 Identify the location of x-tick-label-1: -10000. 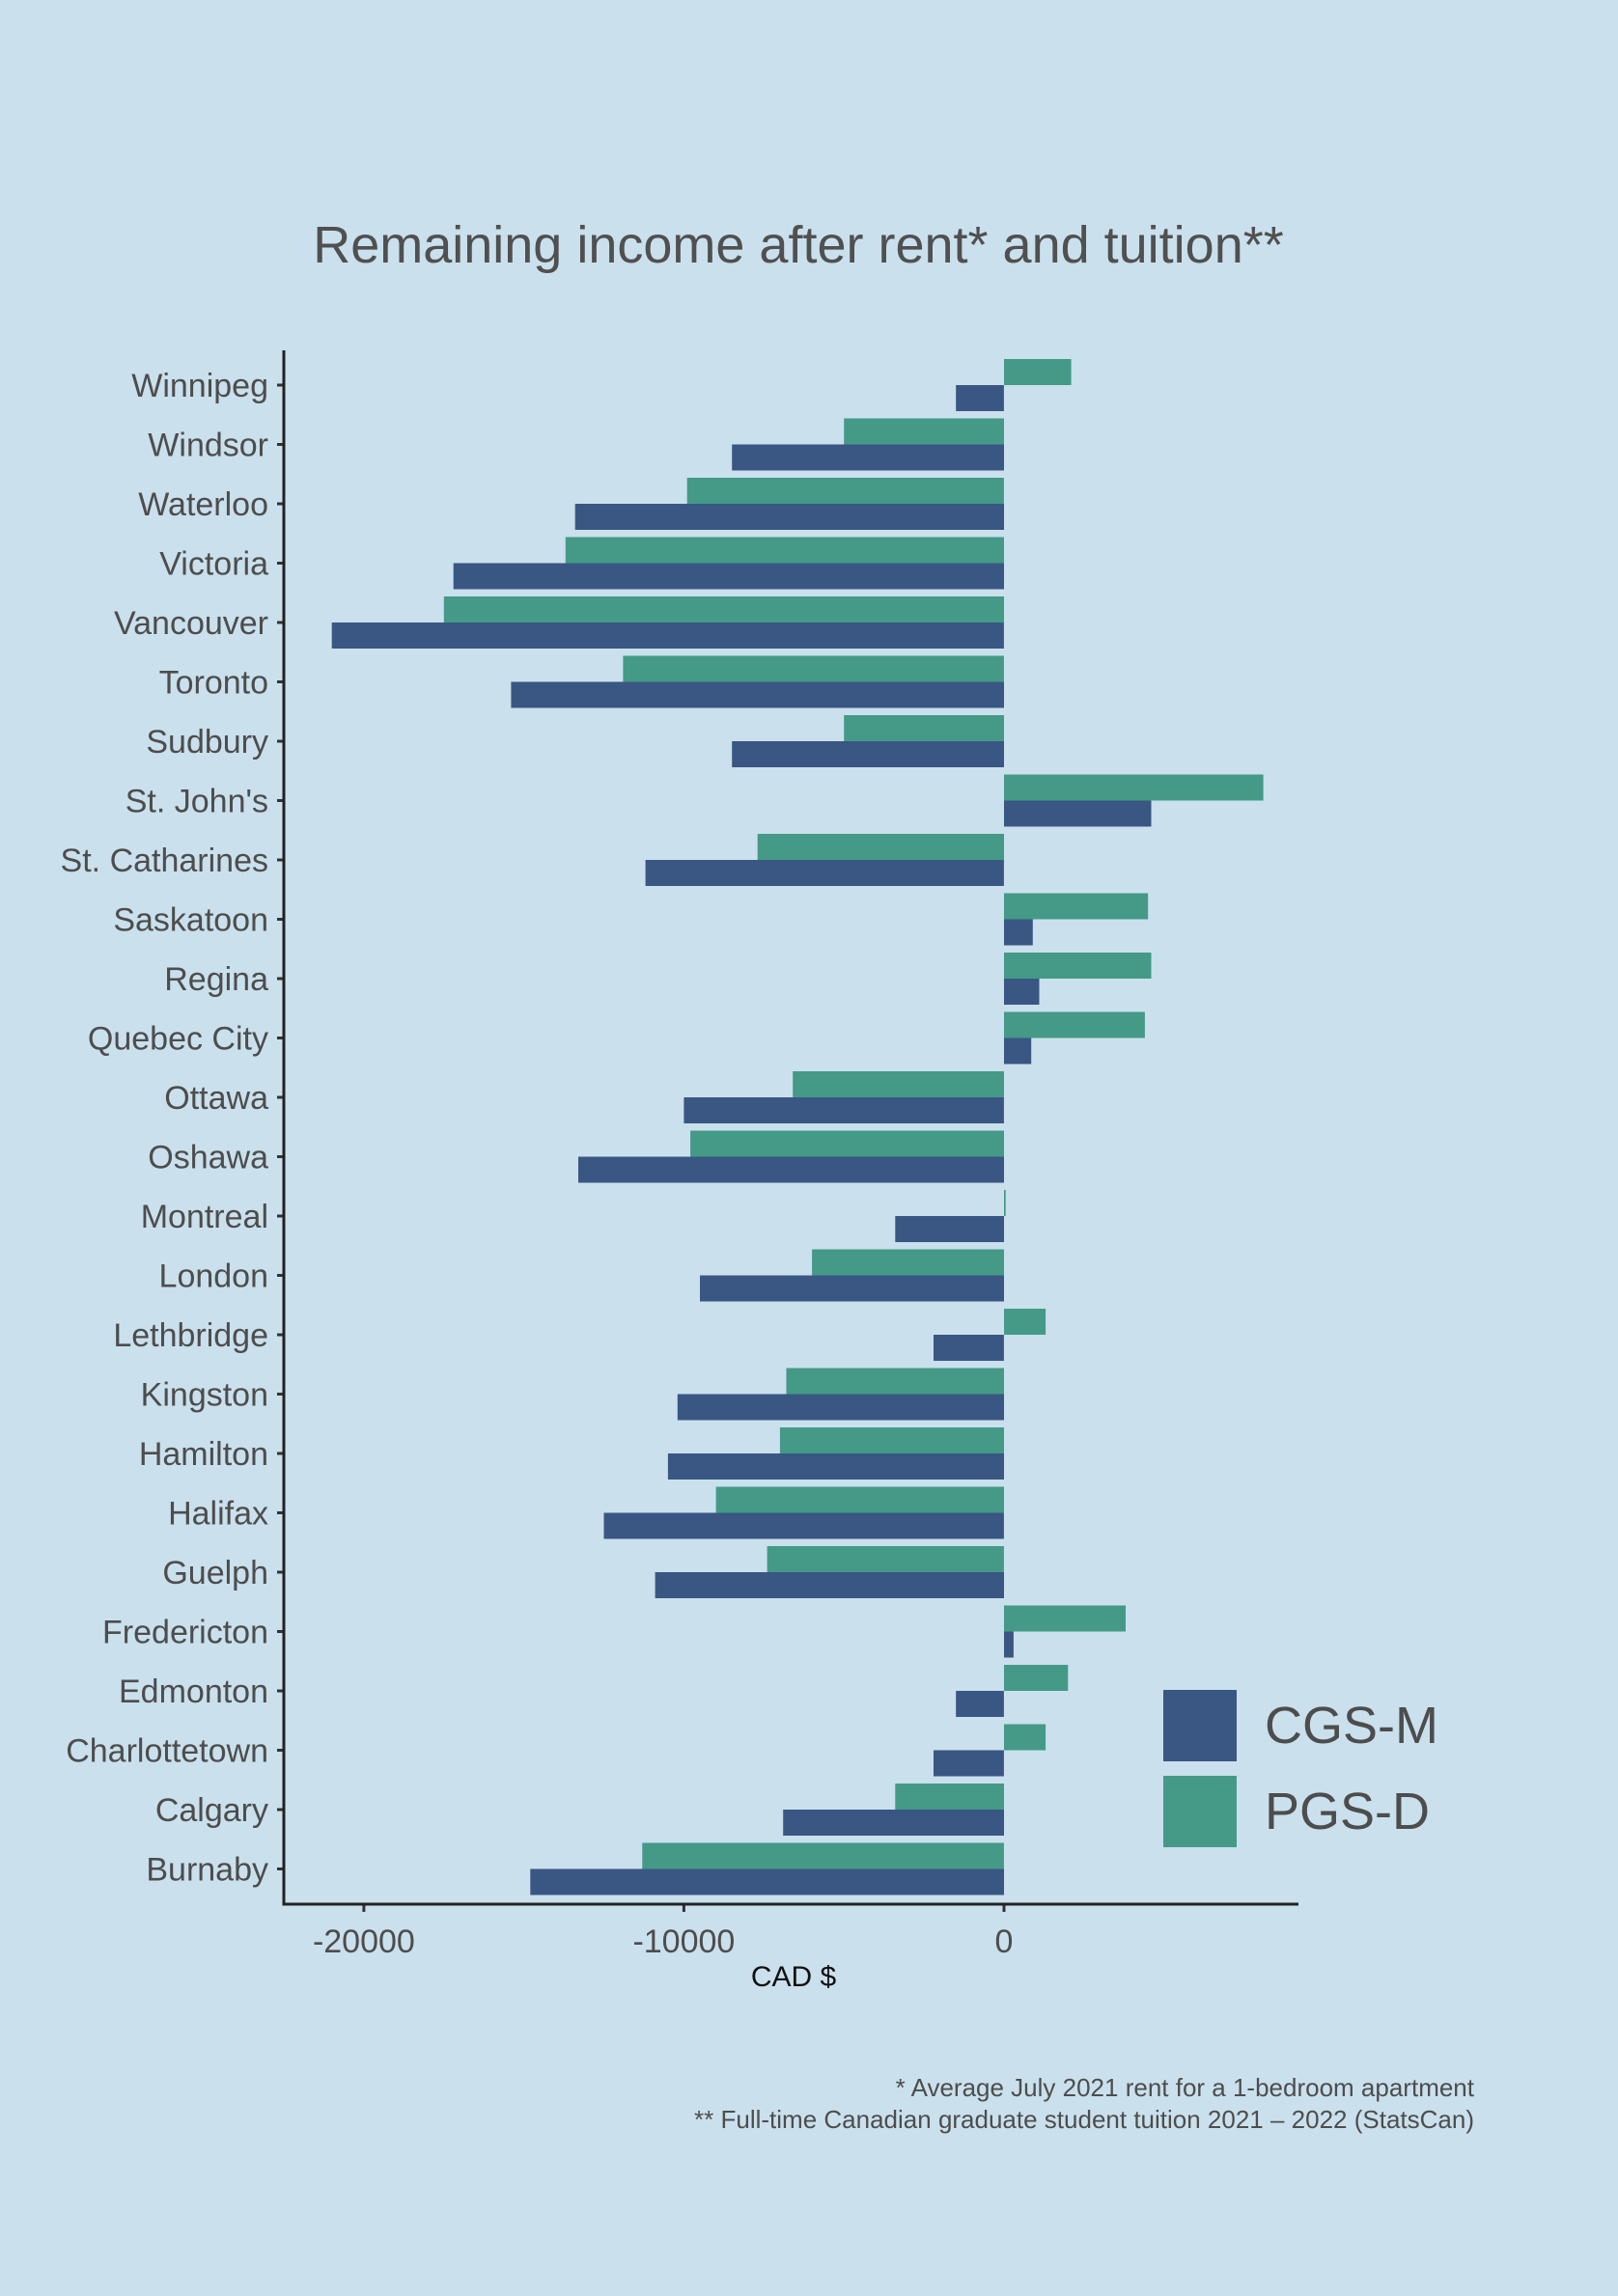
(683, 1941).